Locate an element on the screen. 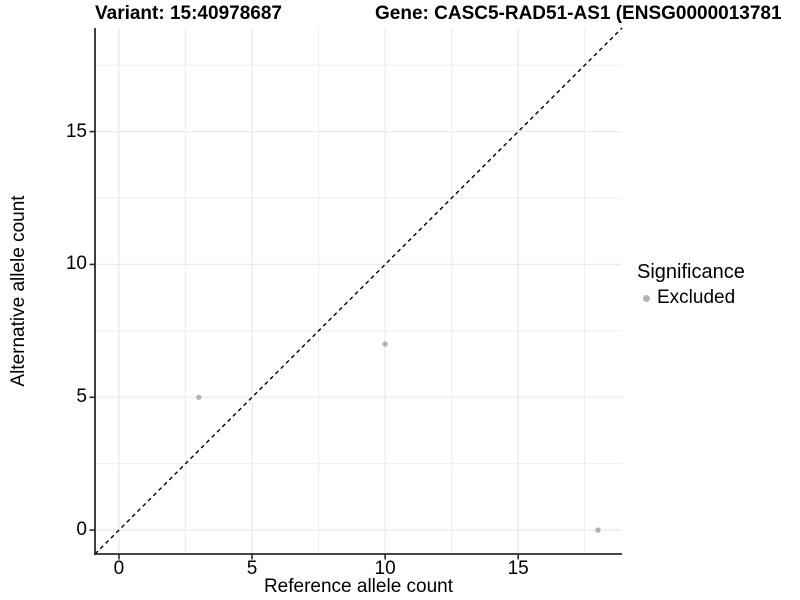 This screenshot has height=600, width=800. legend-label: Excluded is located at coordinates (696, 297).